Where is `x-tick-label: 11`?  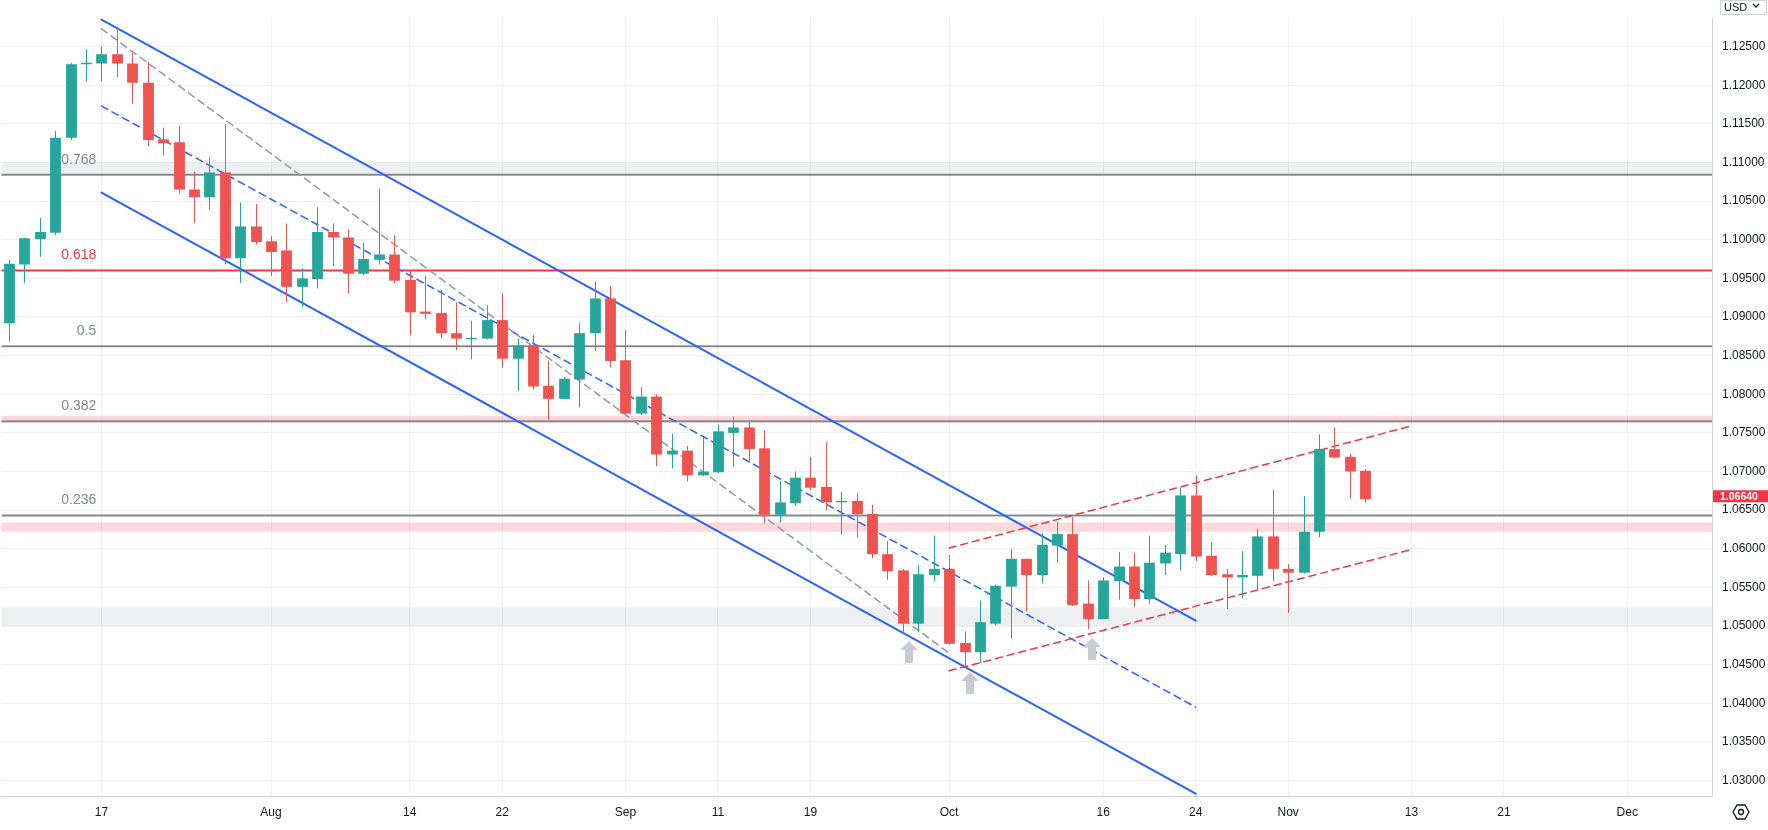 x-tick-label: 11 is located at coordinates (718, 811).